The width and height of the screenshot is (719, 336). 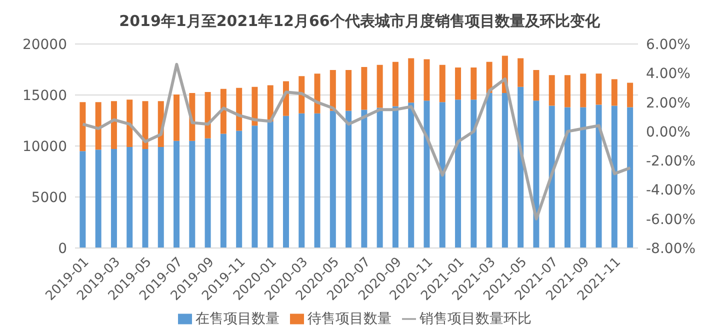 I want to click on legend-label: 销售项目数量环比, so click(x=476, y=319).